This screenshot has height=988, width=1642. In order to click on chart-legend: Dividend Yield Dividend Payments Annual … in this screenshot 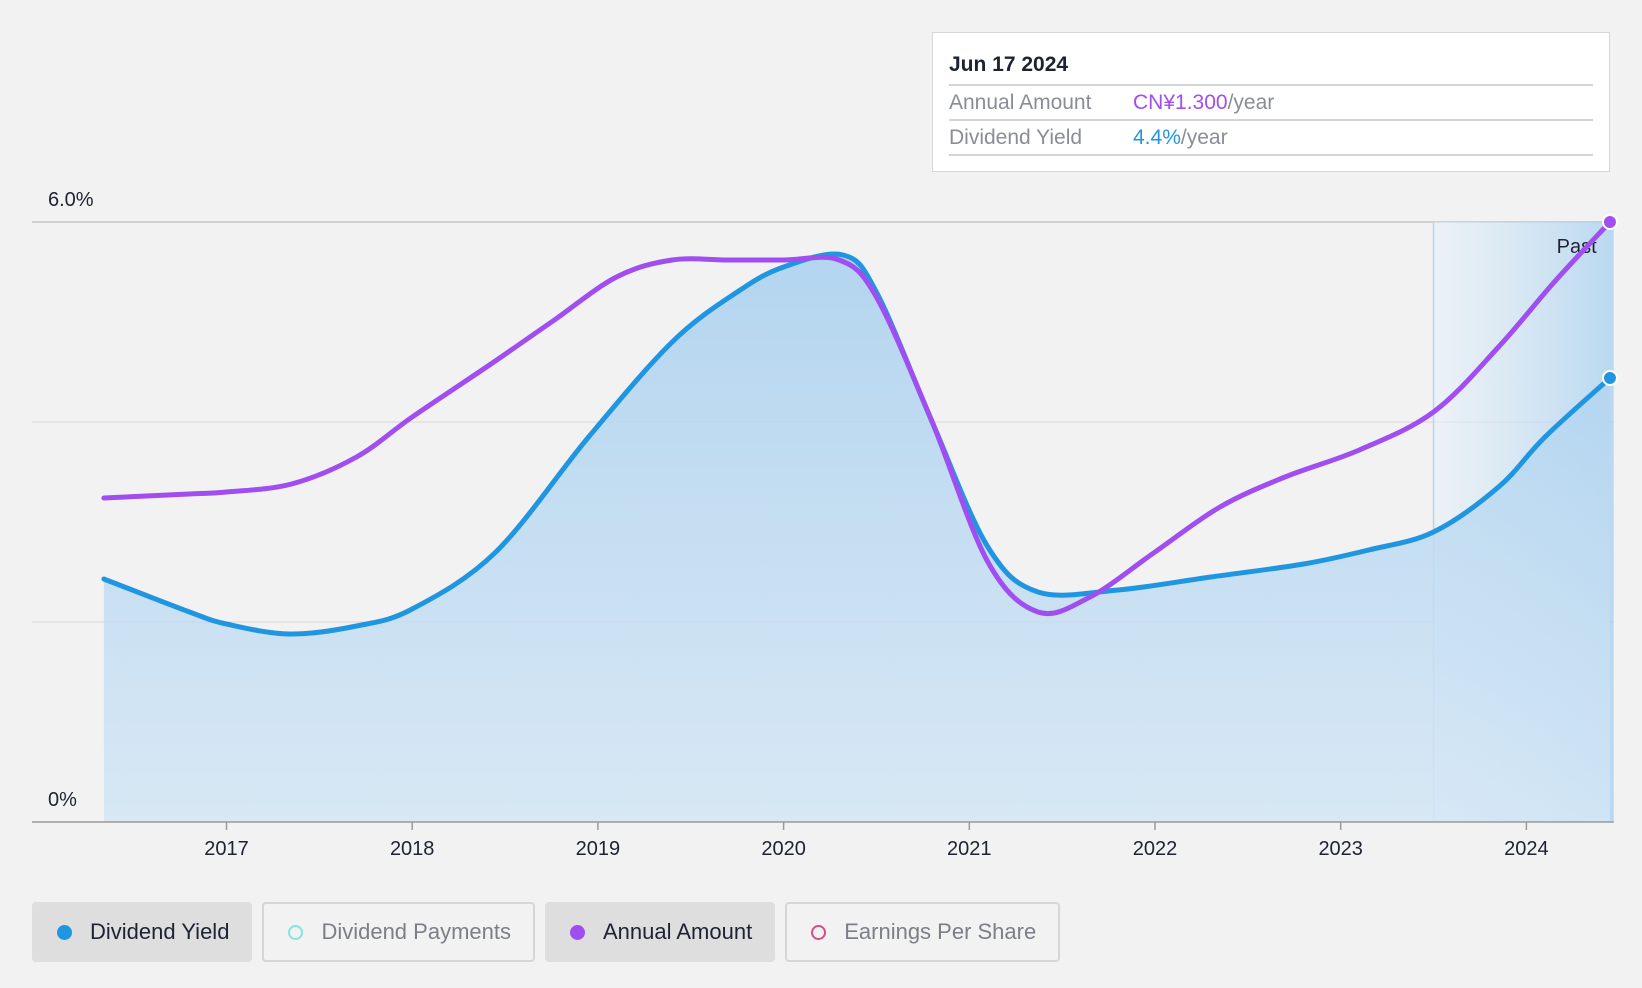, I will do `click(546, 932)`.